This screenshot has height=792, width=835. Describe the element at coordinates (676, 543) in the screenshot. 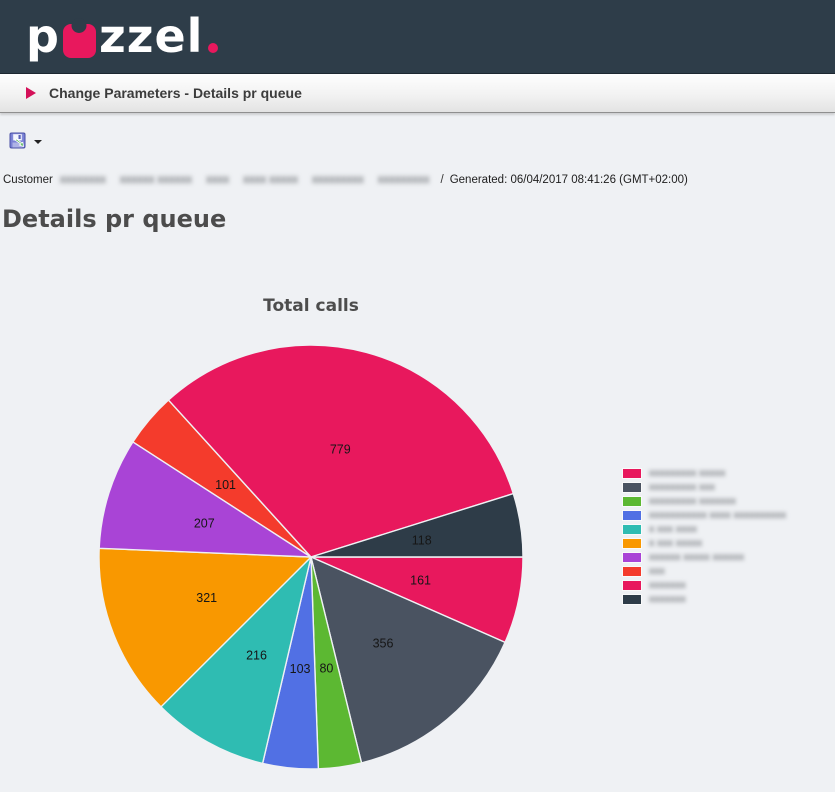

I see `legend-label: x xxx xxxxx` at that location.